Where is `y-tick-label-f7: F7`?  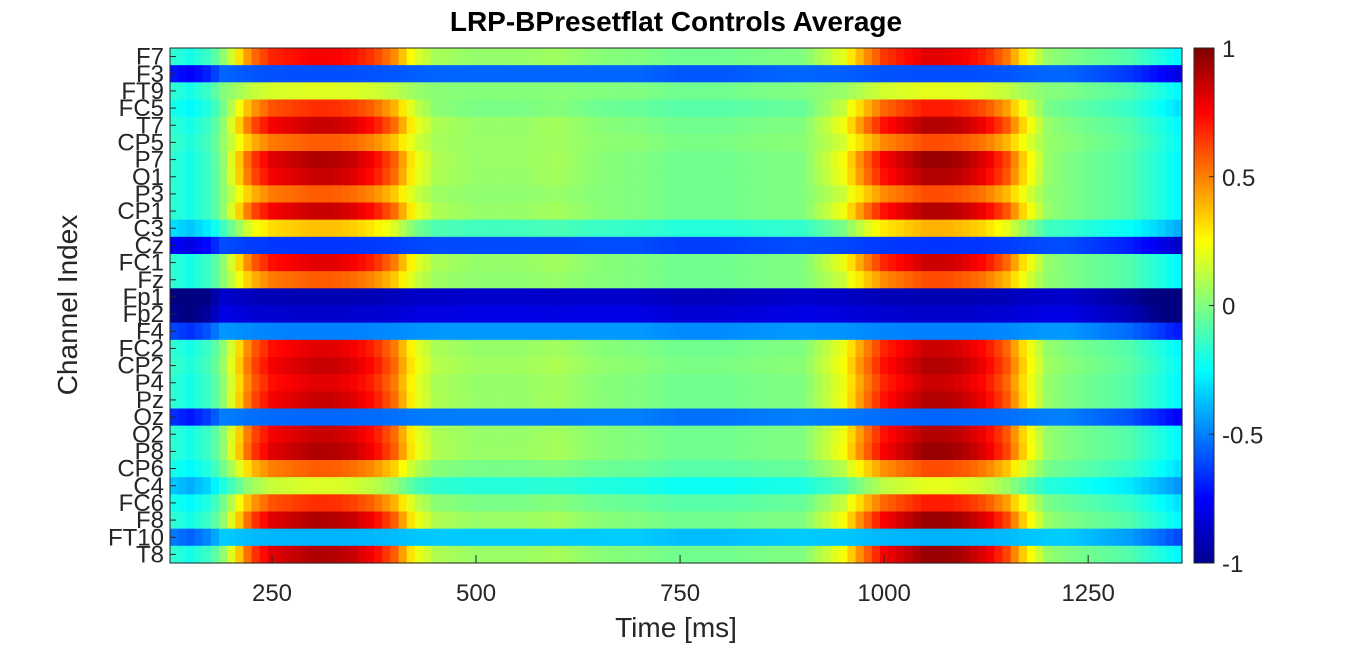 y-tick-label-f7: F7 is located at coordinates (150, 57).